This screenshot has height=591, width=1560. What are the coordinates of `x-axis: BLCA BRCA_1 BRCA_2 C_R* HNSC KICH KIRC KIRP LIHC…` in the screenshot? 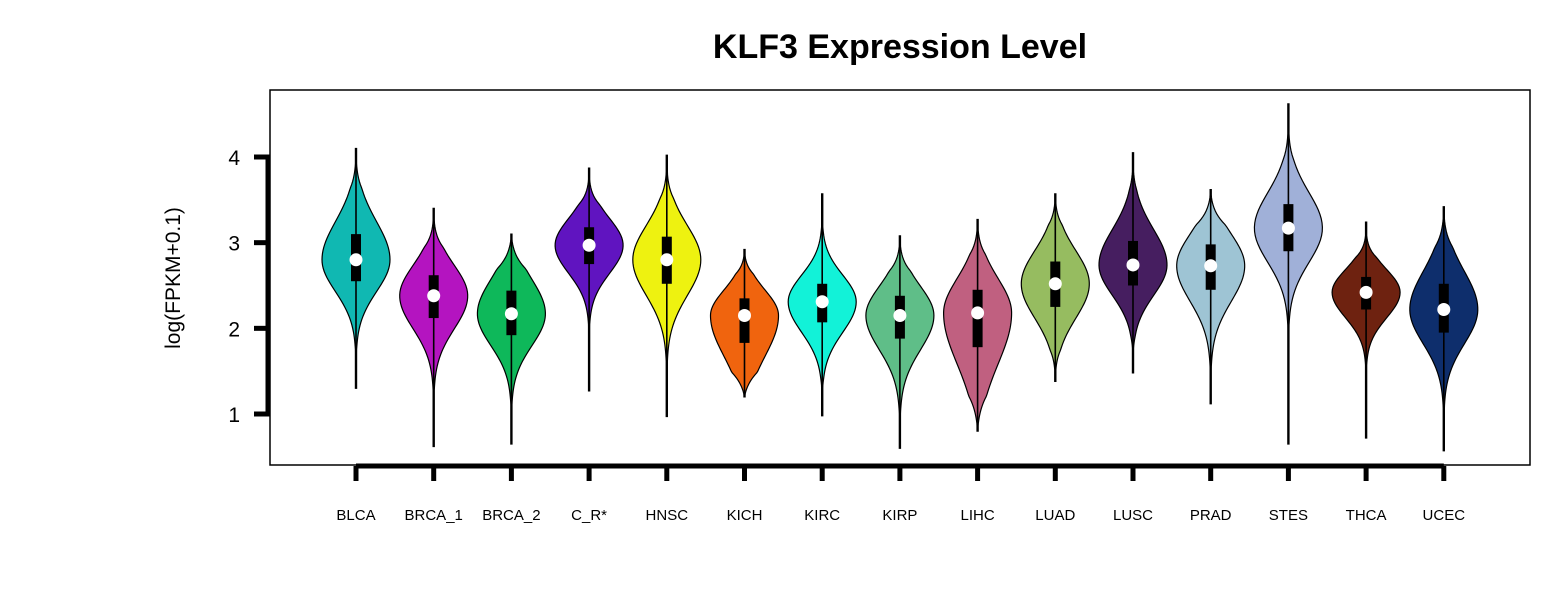 It's located at (901, 493).